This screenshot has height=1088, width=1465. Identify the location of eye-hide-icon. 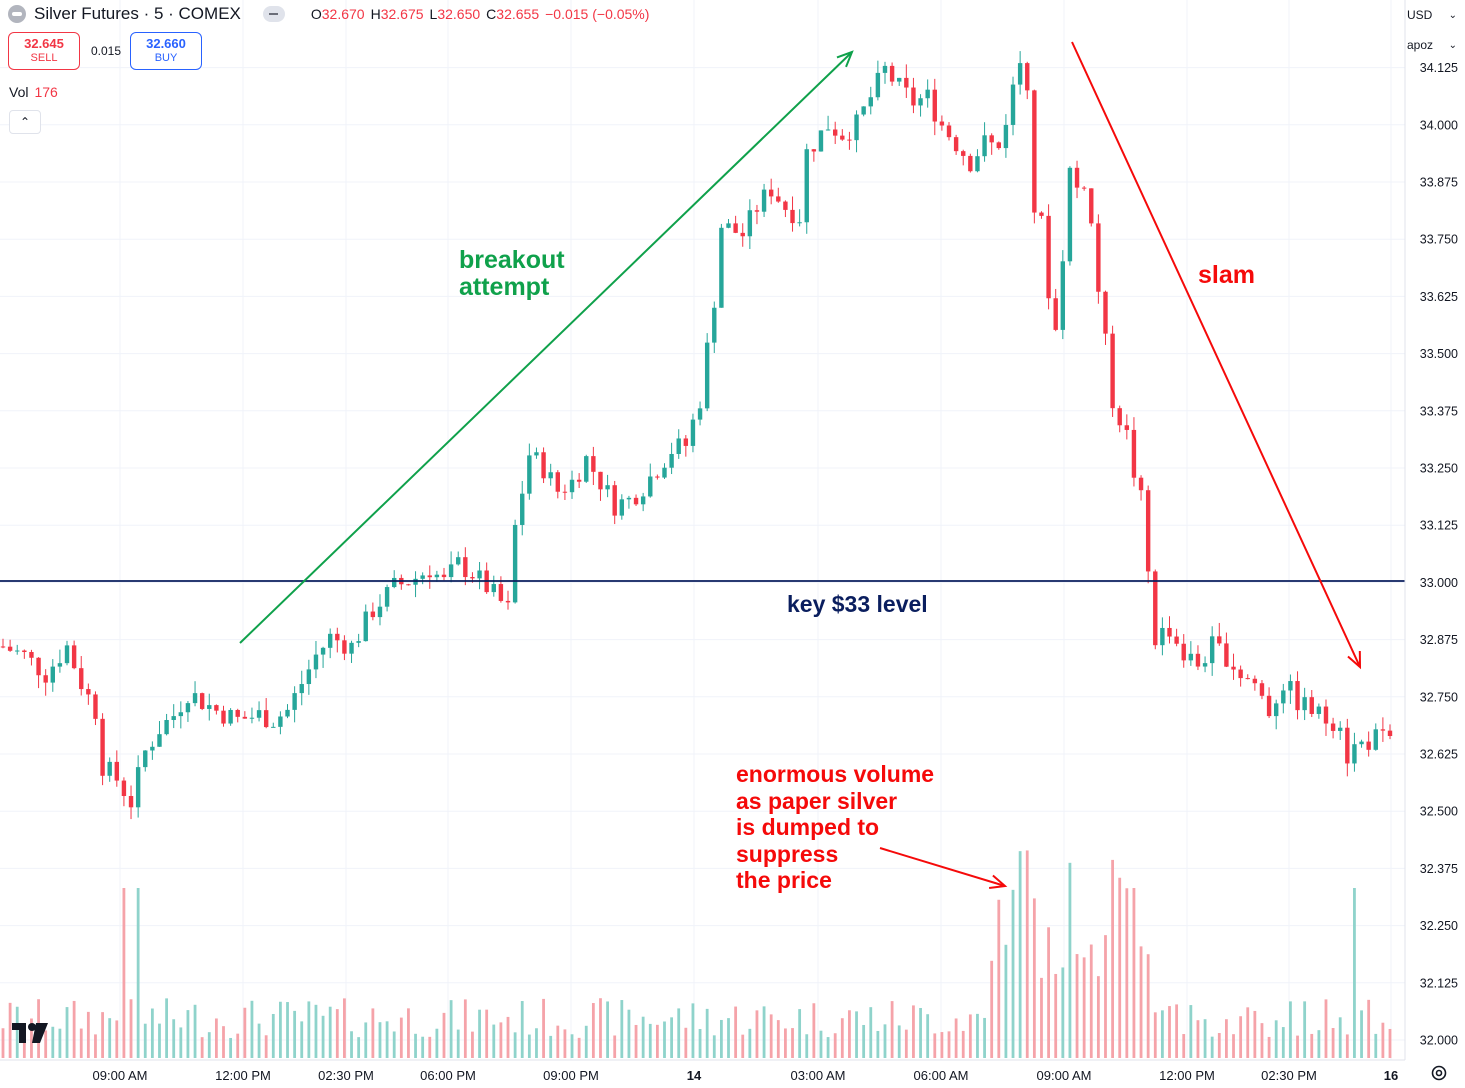
(273, 14).